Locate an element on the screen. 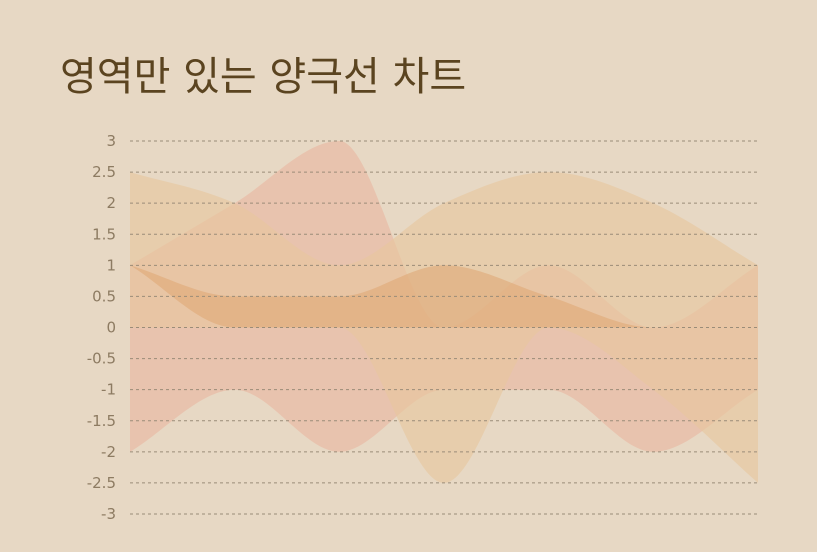  chart-title: 영역만 있는 양극선 차트 is located at coordinates (263, 77).